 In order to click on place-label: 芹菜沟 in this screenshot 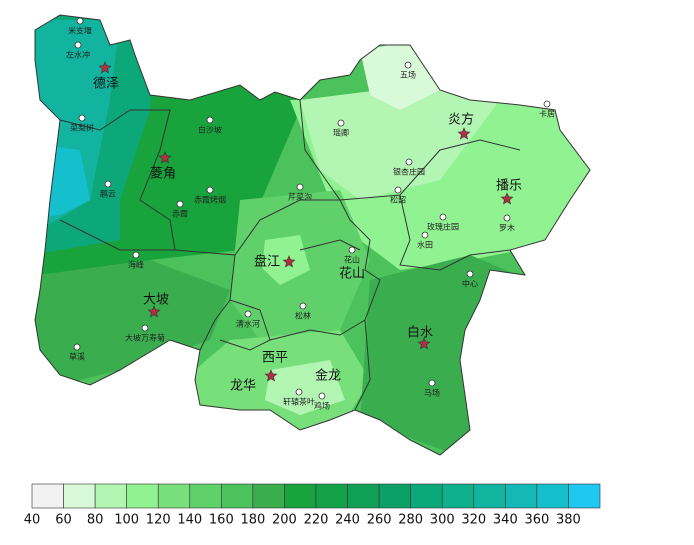, I will do `click(300, 197)`.